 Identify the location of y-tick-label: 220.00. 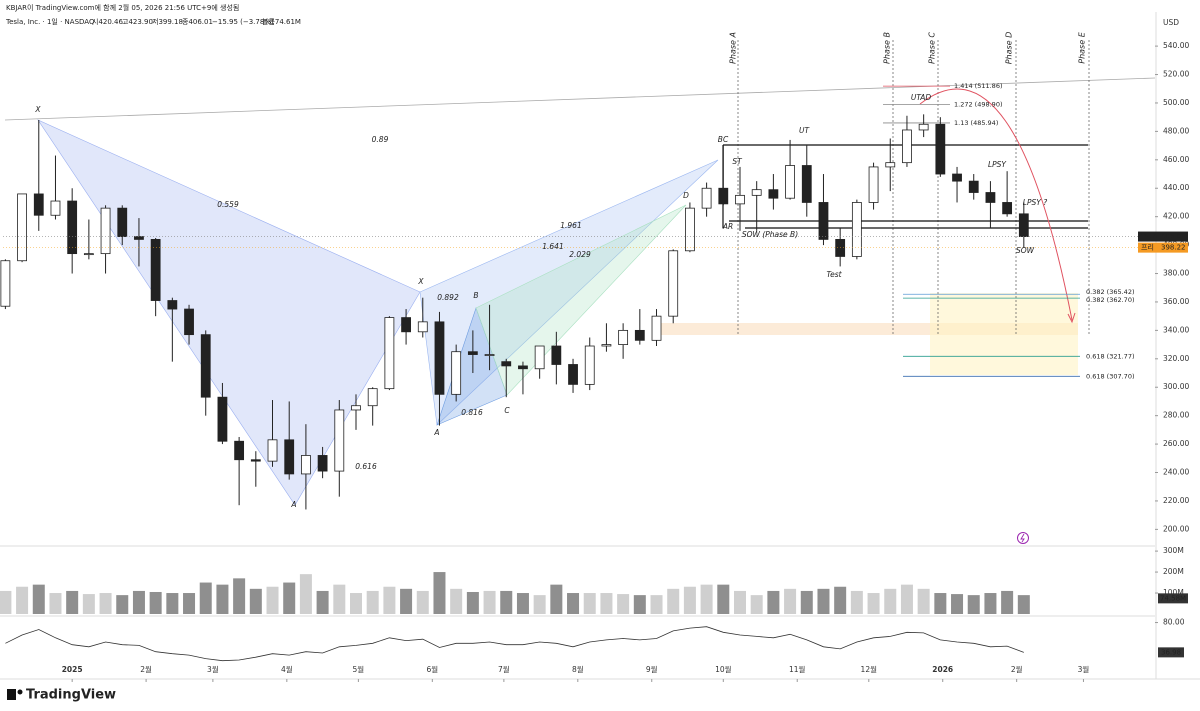
(1176, 500).